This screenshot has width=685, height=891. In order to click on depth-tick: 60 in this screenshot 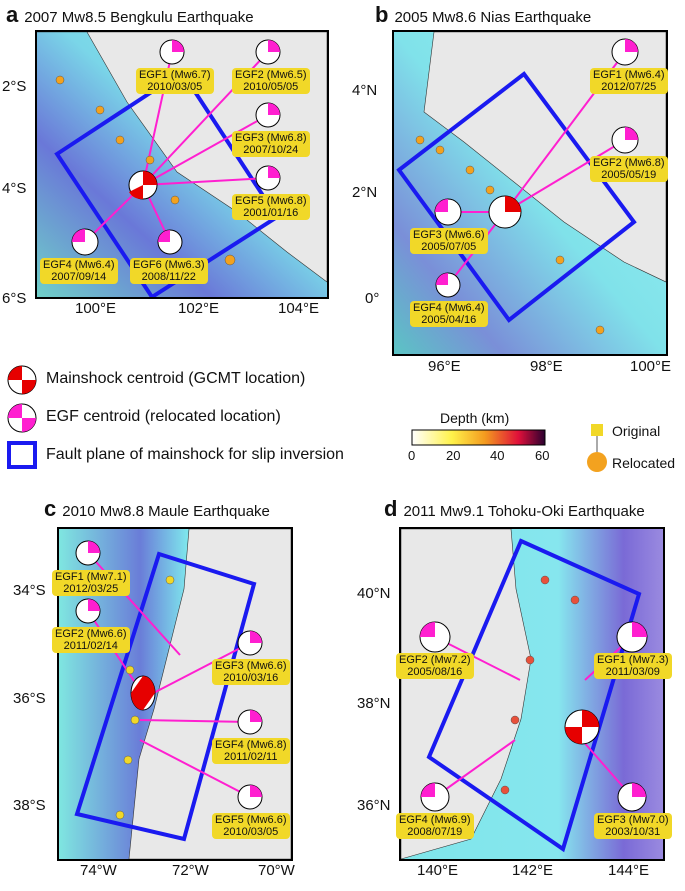, I will do `click(542, 455)`.